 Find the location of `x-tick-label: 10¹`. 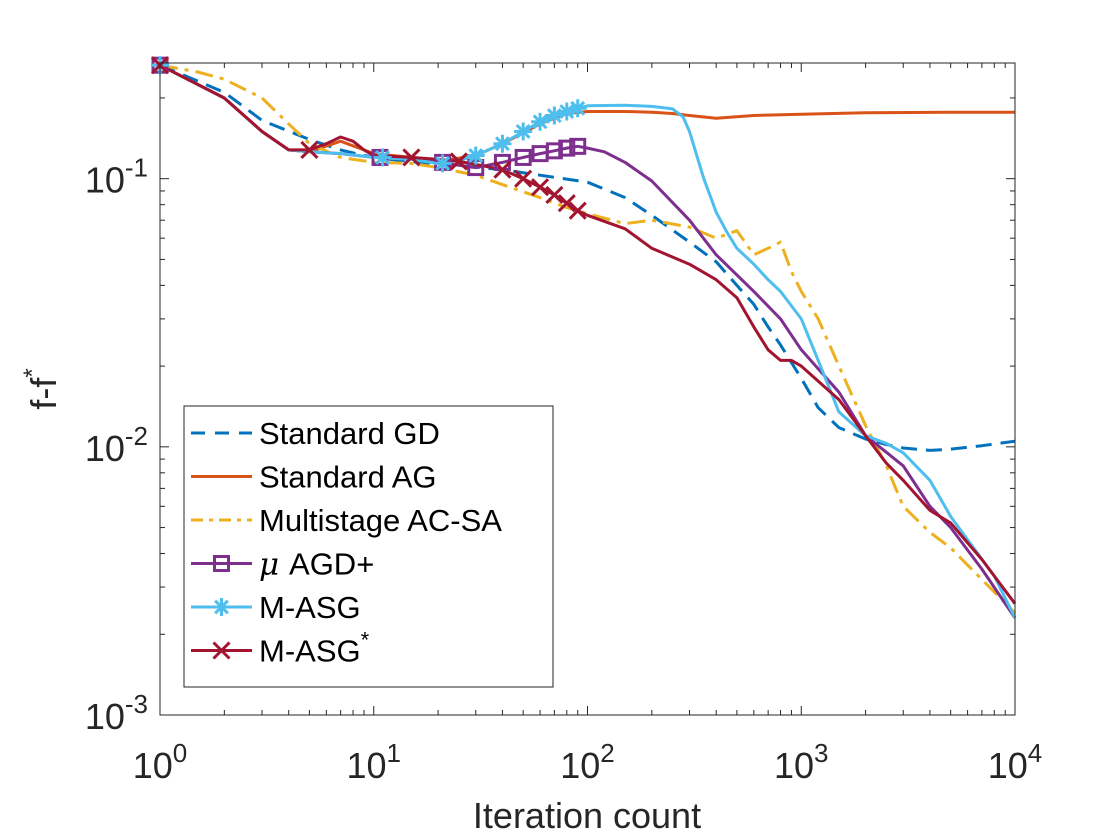

x-tick-label: 10¹ is located at coordinates (373, 762).